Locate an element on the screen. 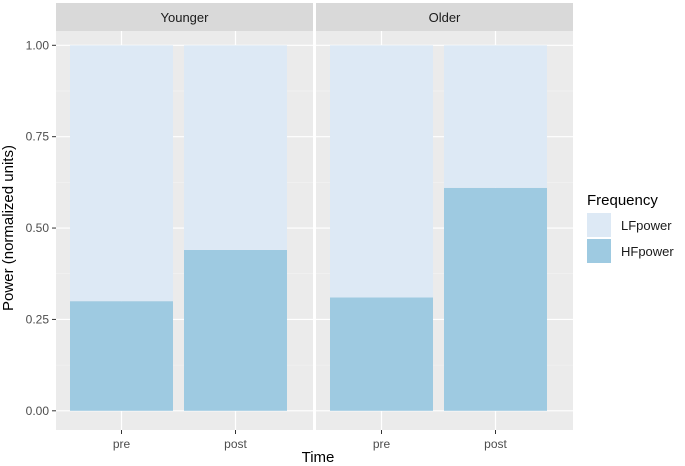  y-tick-label: 0.25 is located at coordinates (38, 319).